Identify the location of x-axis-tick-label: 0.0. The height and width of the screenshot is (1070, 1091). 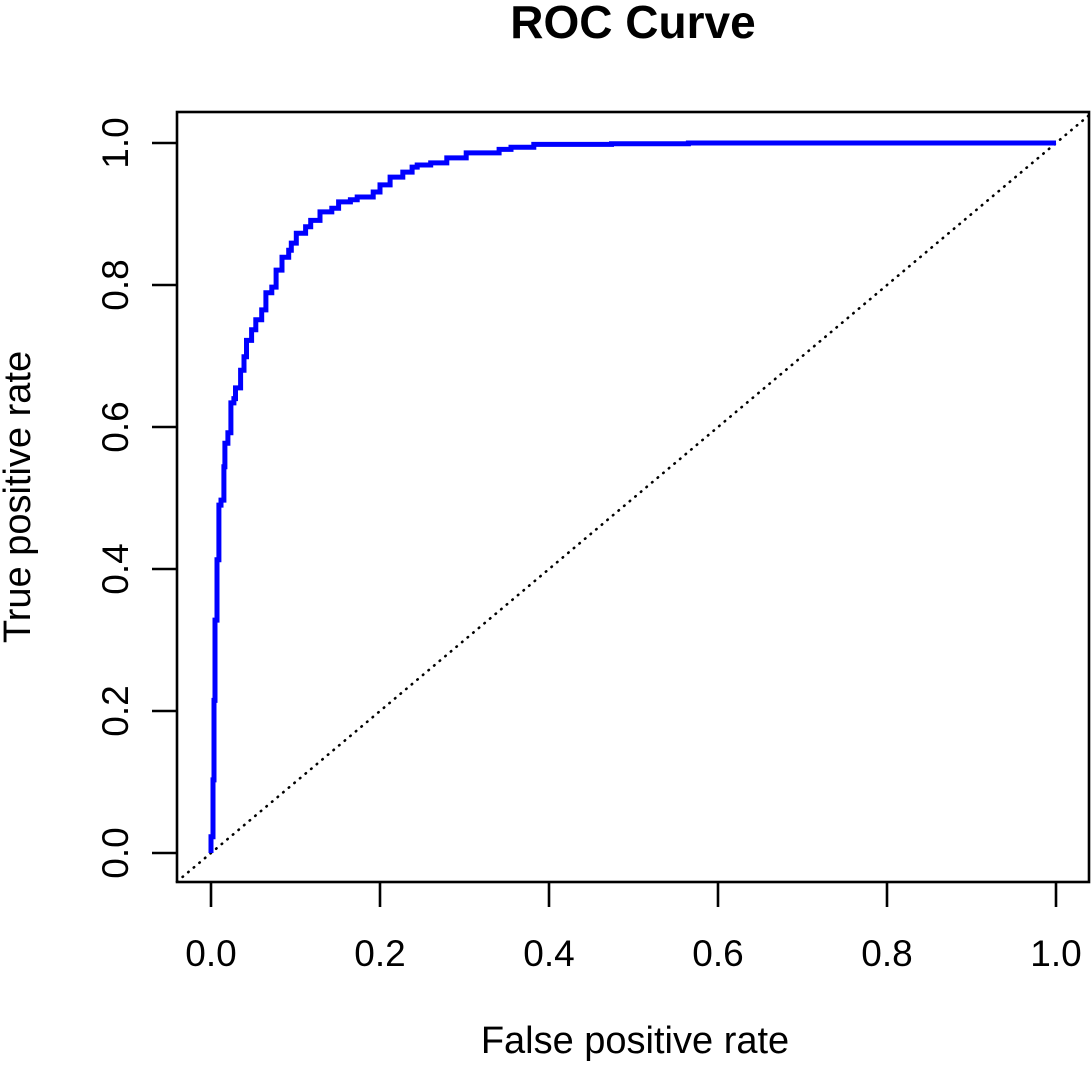
(210, 953).